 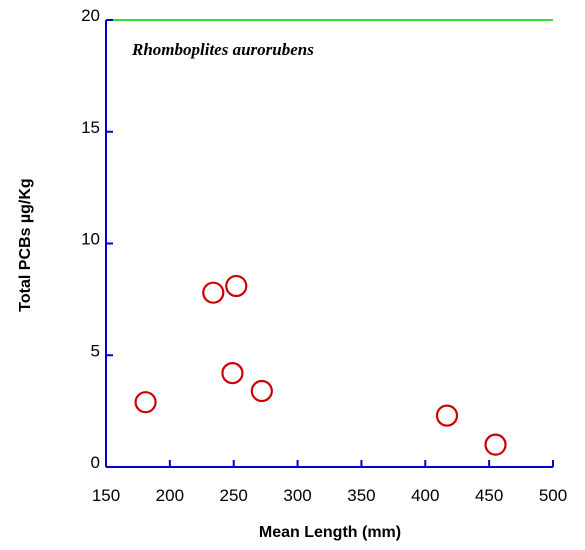 What do you see at coordinates (297, 495) in the screenshot?
I see `x-tick-label: 300` at bounding box center [297, 495].